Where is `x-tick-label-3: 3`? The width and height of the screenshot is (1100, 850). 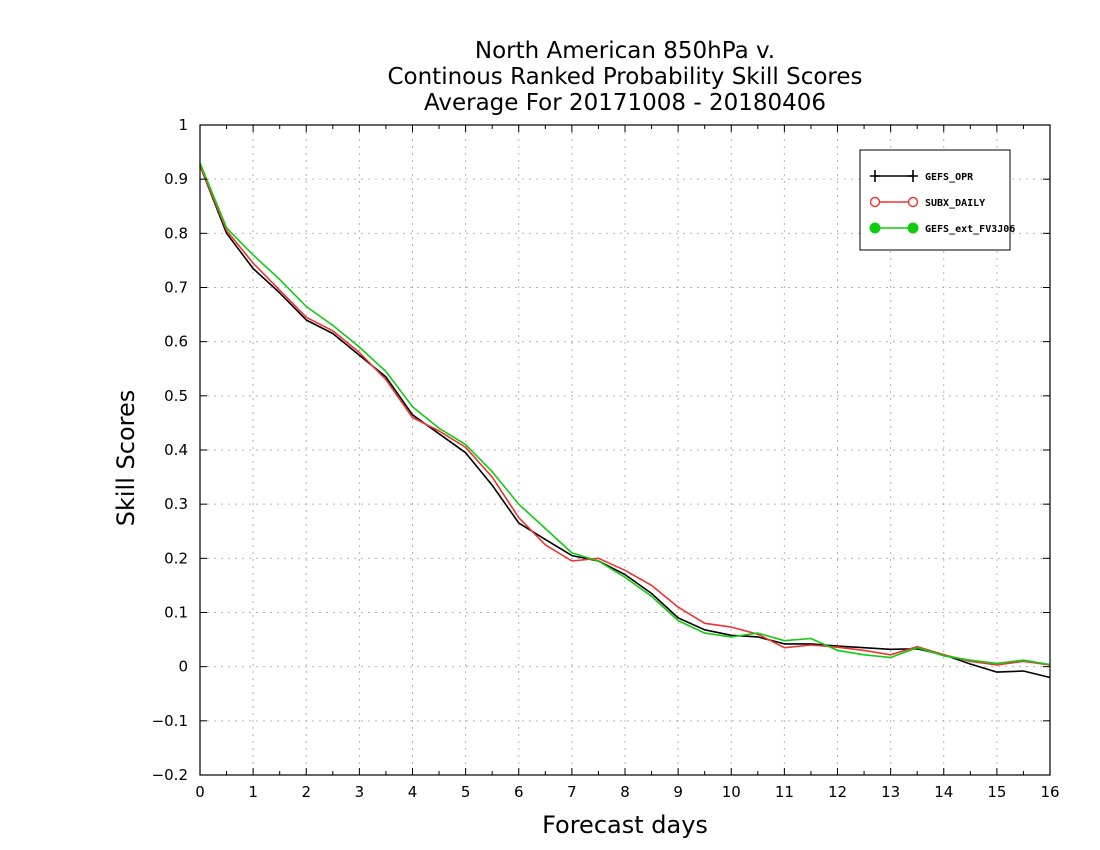 x-tick-label-3: 3 is located at coordinates (360, 792).